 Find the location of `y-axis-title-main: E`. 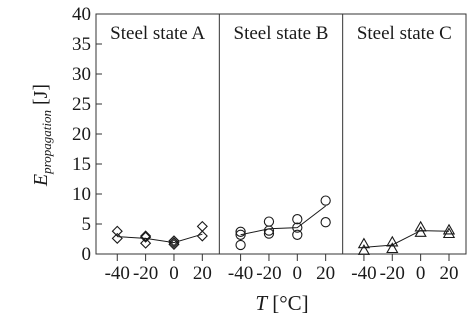

y-axis-title-main: E is located at coordinates (41, 180).